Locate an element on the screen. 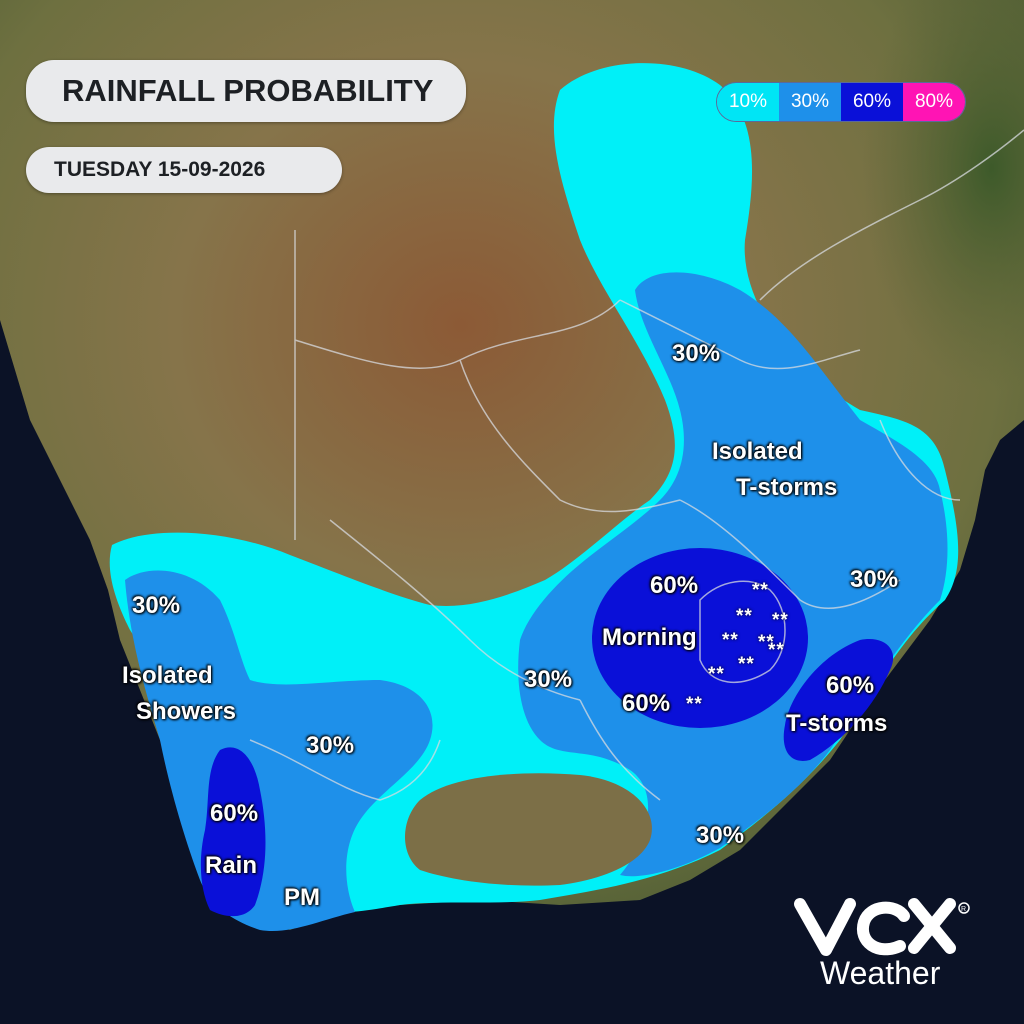  label-east-30: 30% is located at coordinates (874, 579).